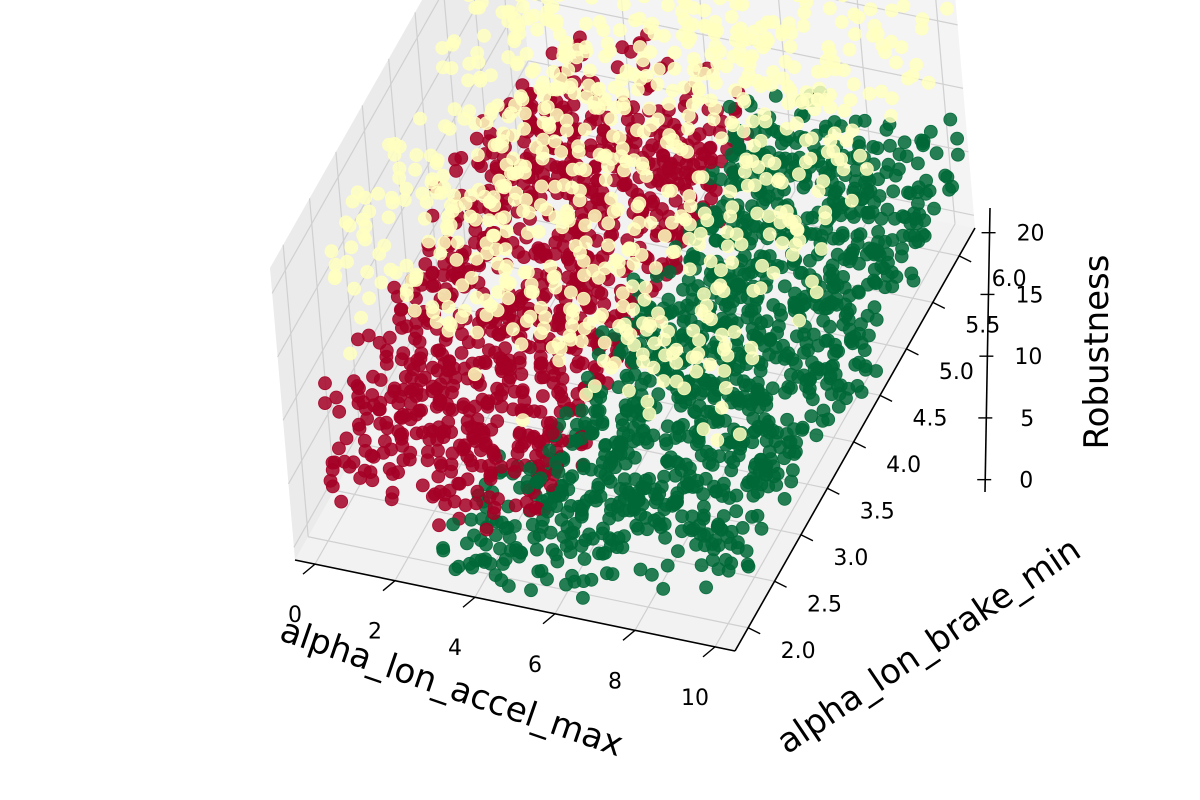 Image resolution: width=1200 pixels, height=800 pixels. I want to click on z-tick-label: 15, so click(1029, 295).